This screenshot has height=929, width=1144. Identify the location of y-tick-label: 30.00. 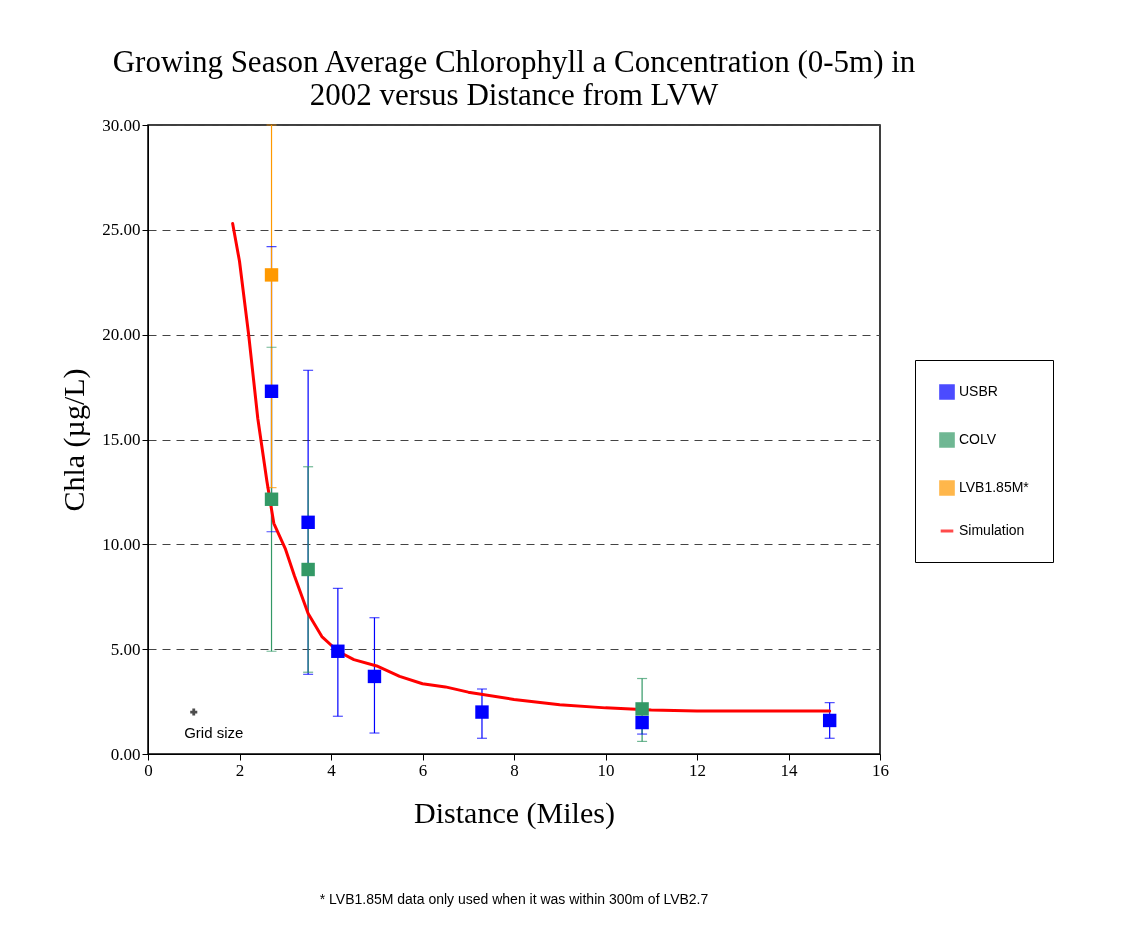
(121, 125).